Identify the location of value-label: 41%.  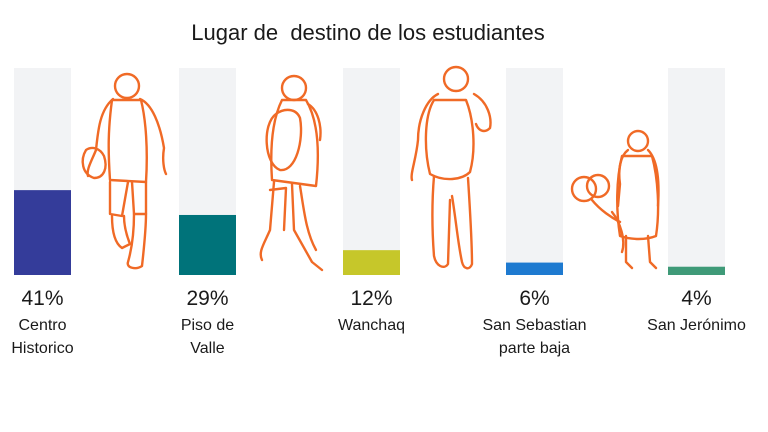
(42, 298).